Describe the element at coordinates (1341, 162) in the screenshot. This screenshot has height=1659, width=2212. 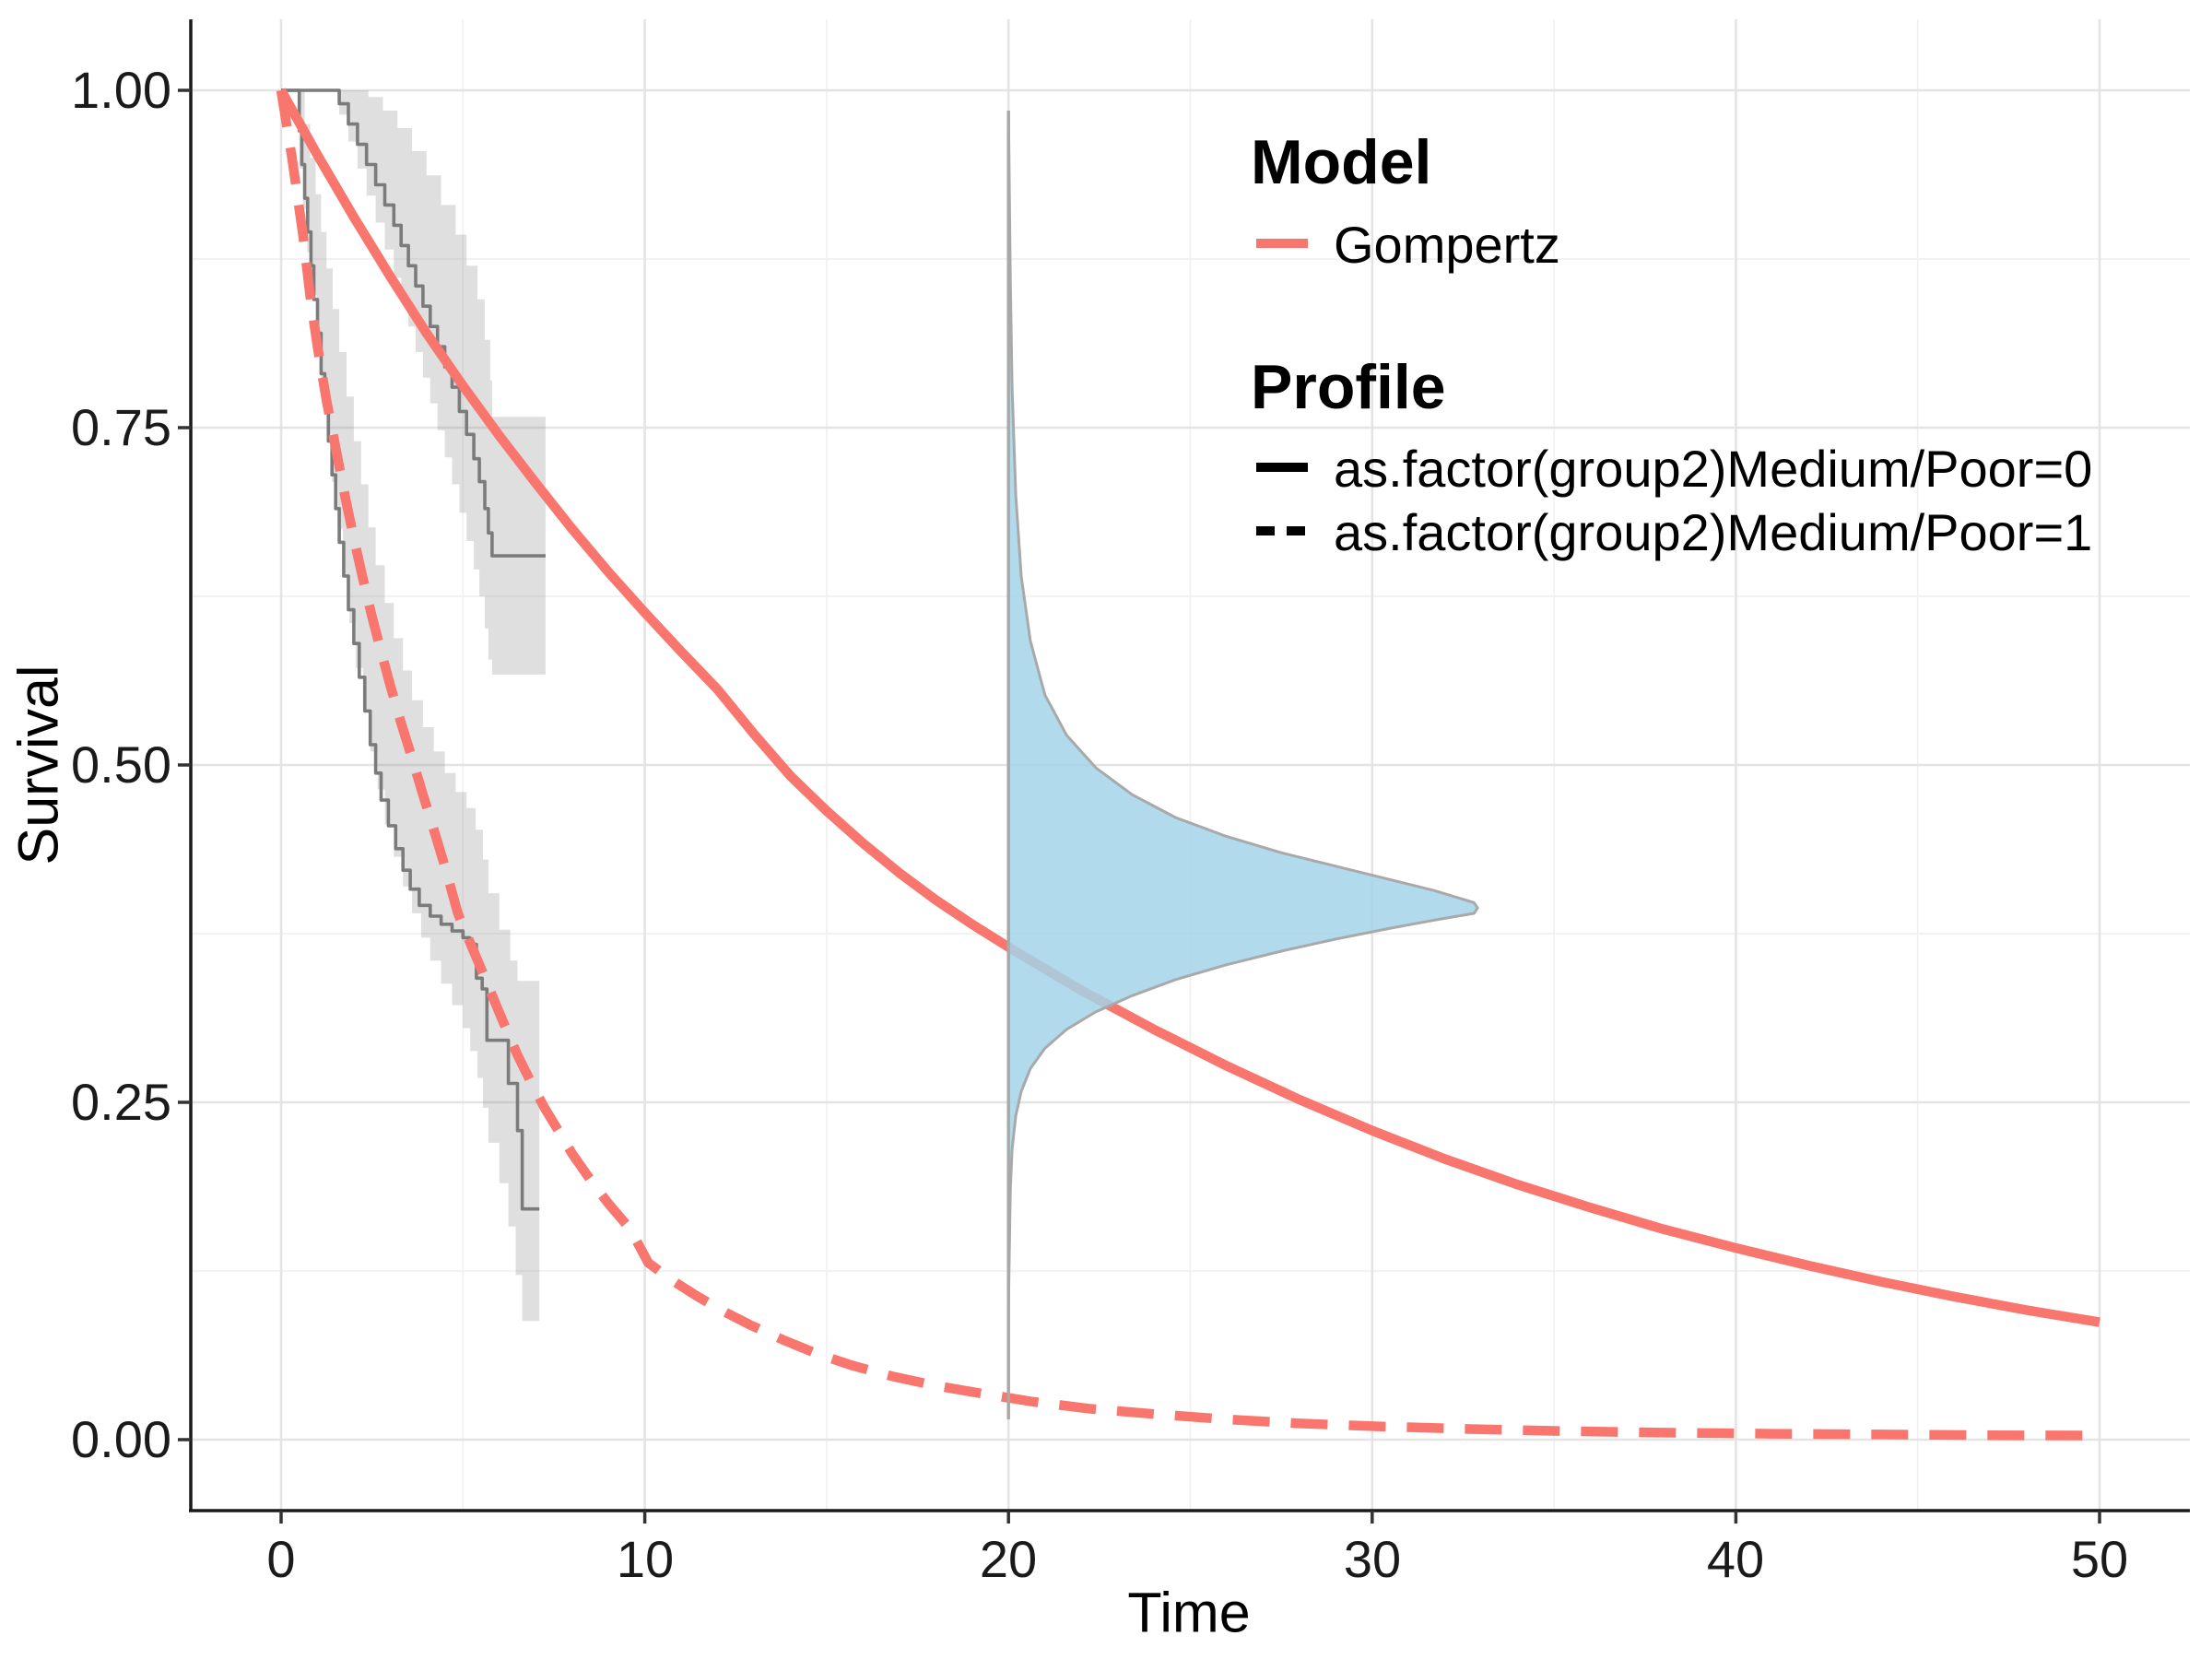
I see `legend-title-model: Model` at that location.